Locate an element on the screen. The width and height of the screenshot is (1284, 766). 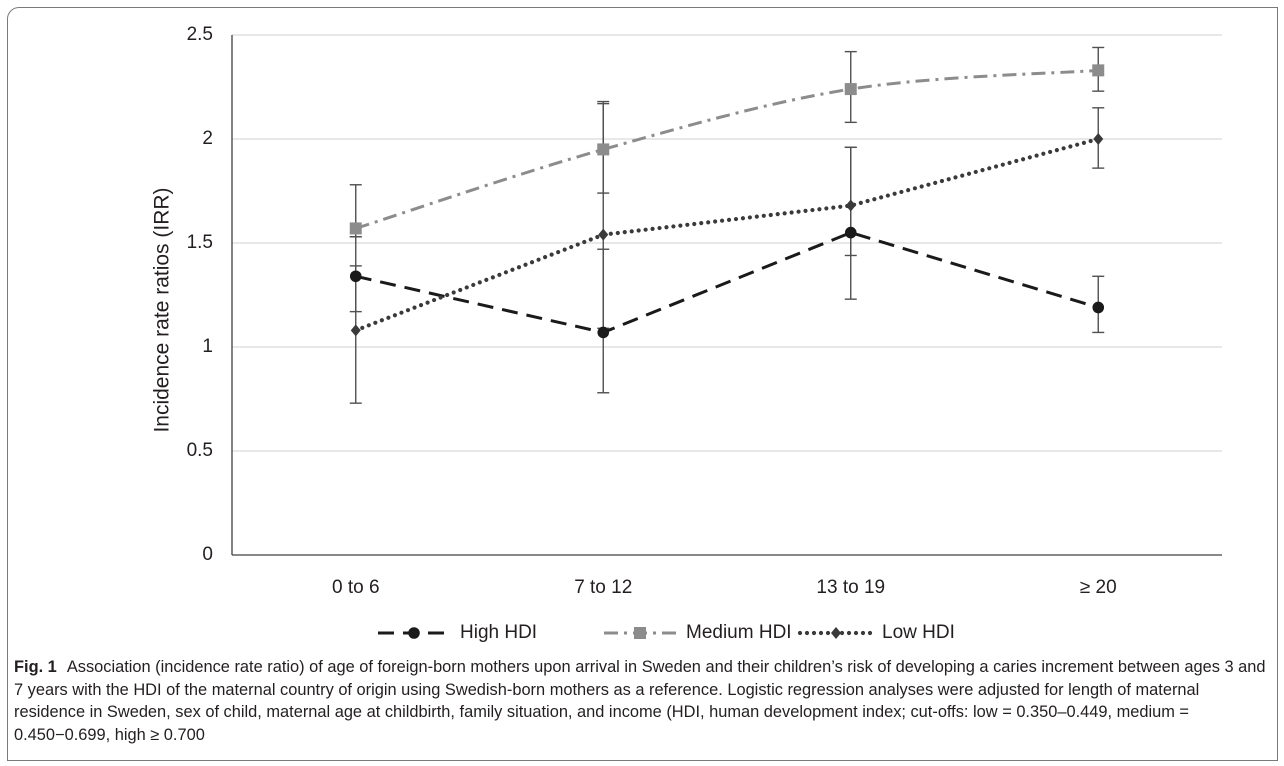
x-tick-label: 7 to 12 is located at coordinates (603, 587).